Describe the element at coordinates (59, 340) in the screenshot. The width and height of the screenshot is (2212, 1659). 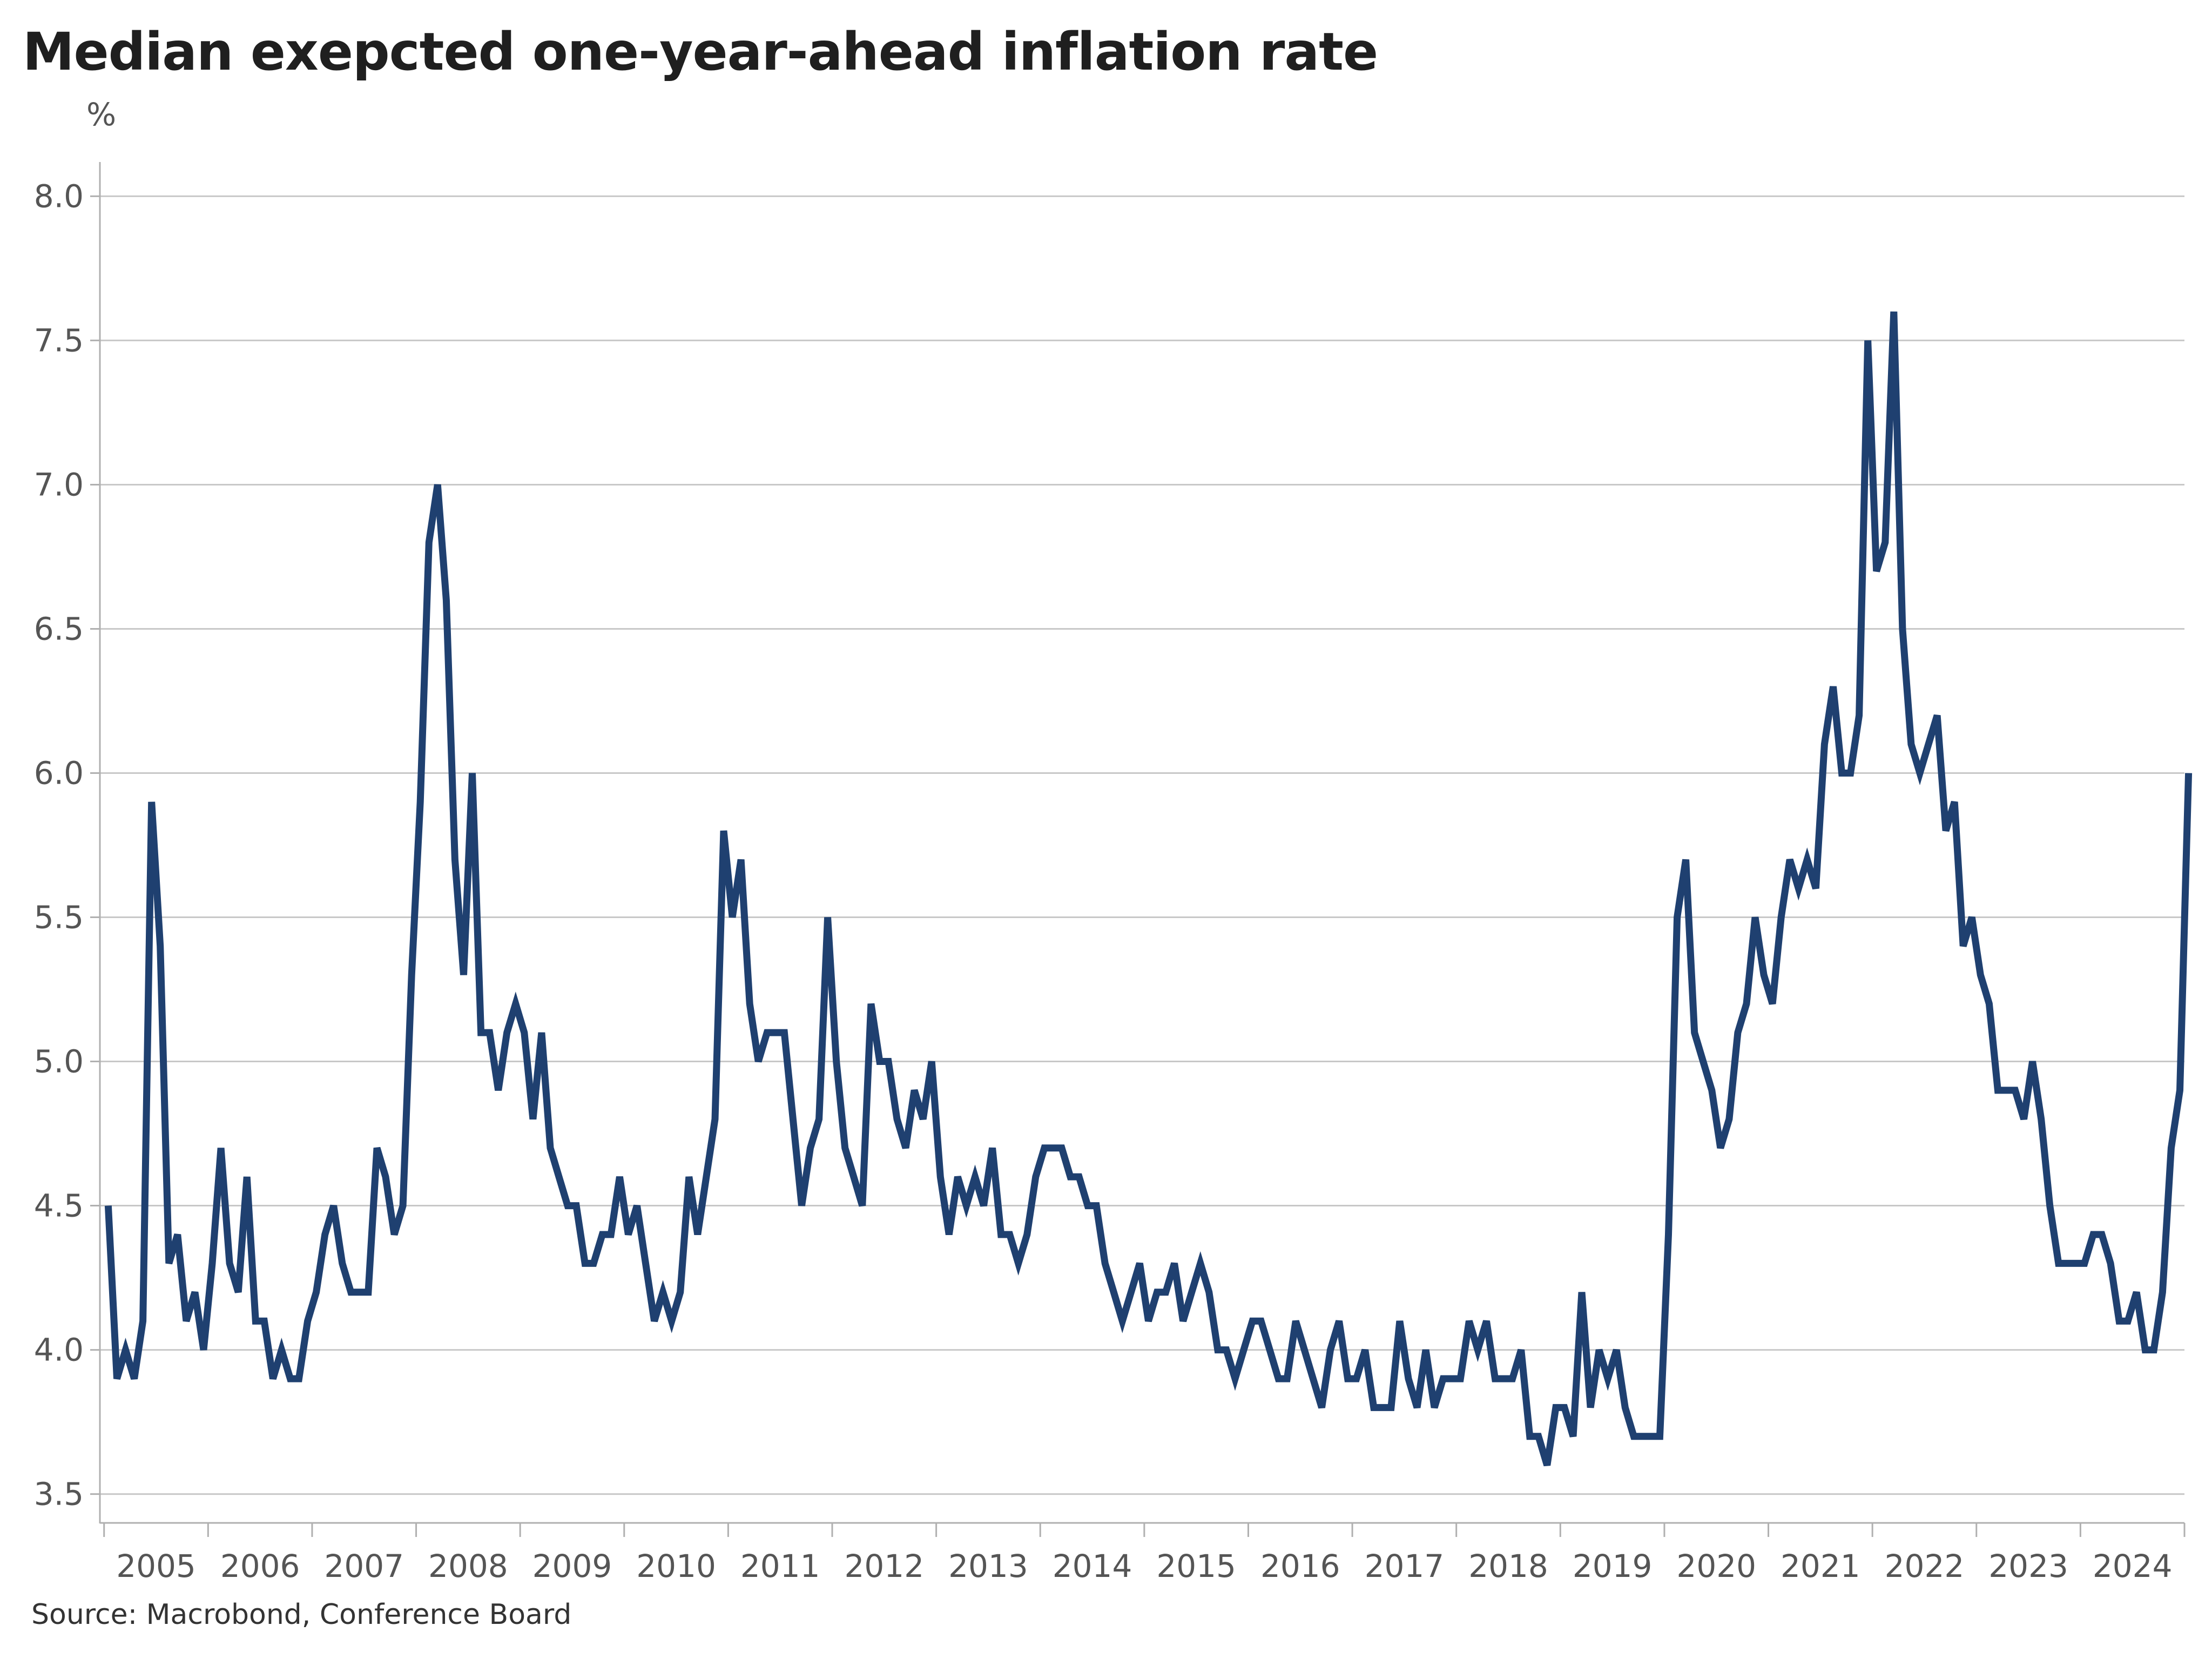
I see `y-tick-label: 7.5` at that location.